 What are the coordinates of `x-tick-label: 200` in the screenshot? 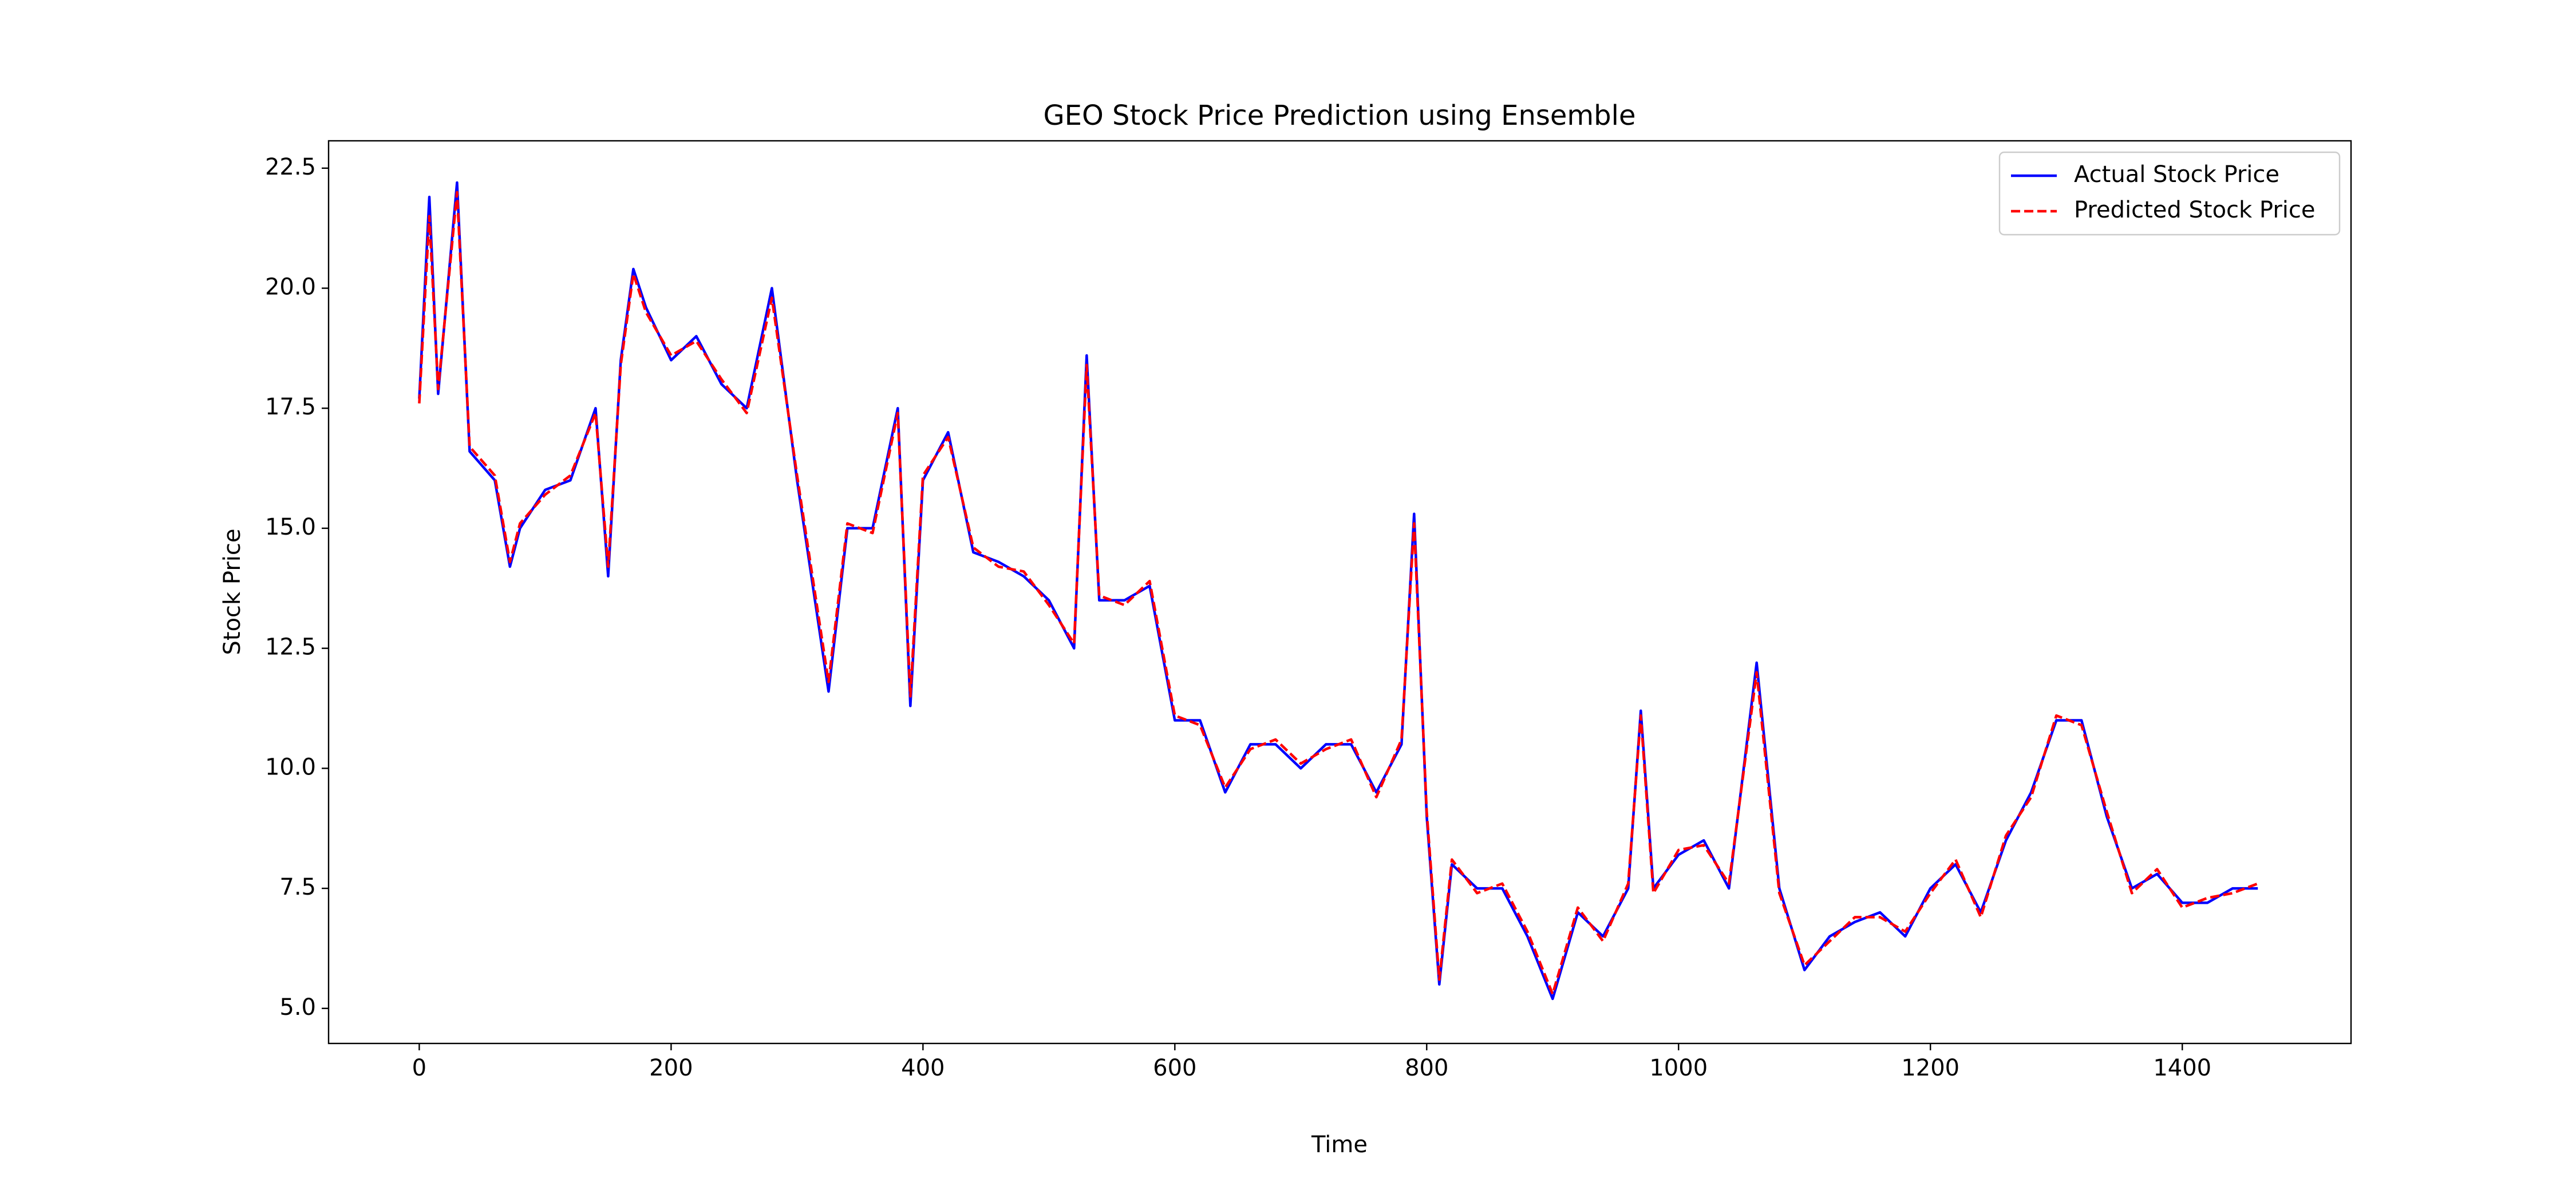 It's located at (671, 1068).